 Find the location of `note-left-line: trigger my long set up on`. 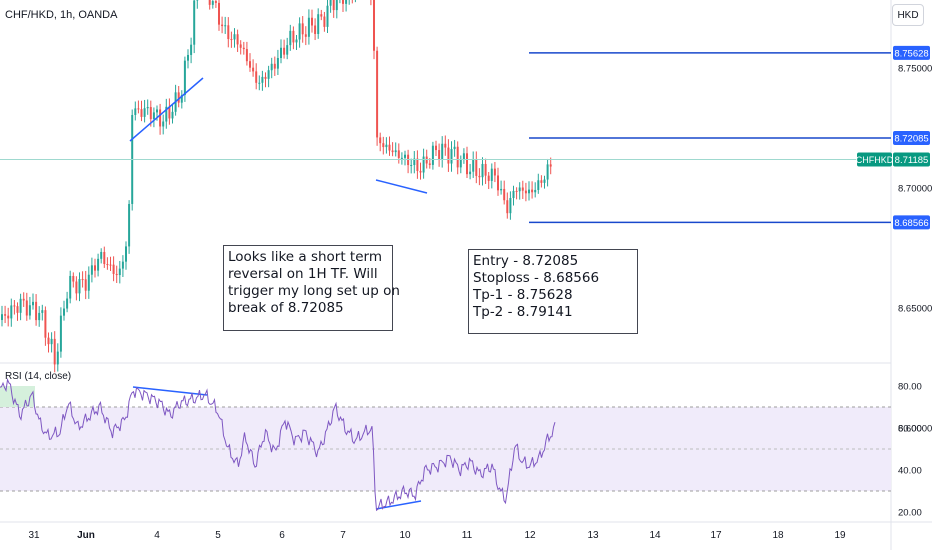

note-left-line: trigger my long set up on is located at coordinates (314, 291).